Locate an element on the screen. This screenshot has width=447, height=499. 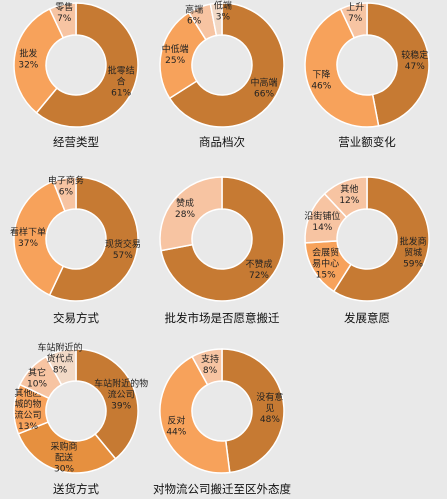
slice-label: 其它 10% is located at coordinates (37, 378).